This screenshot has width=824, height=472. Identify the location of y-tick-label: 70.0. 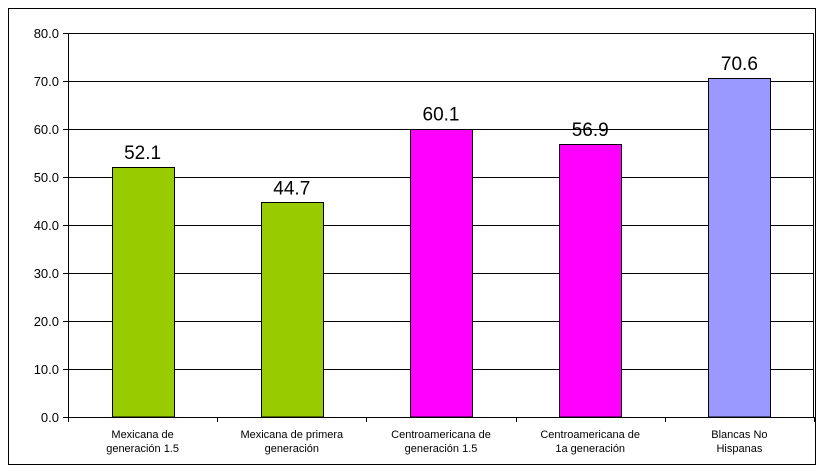
(46, 81).